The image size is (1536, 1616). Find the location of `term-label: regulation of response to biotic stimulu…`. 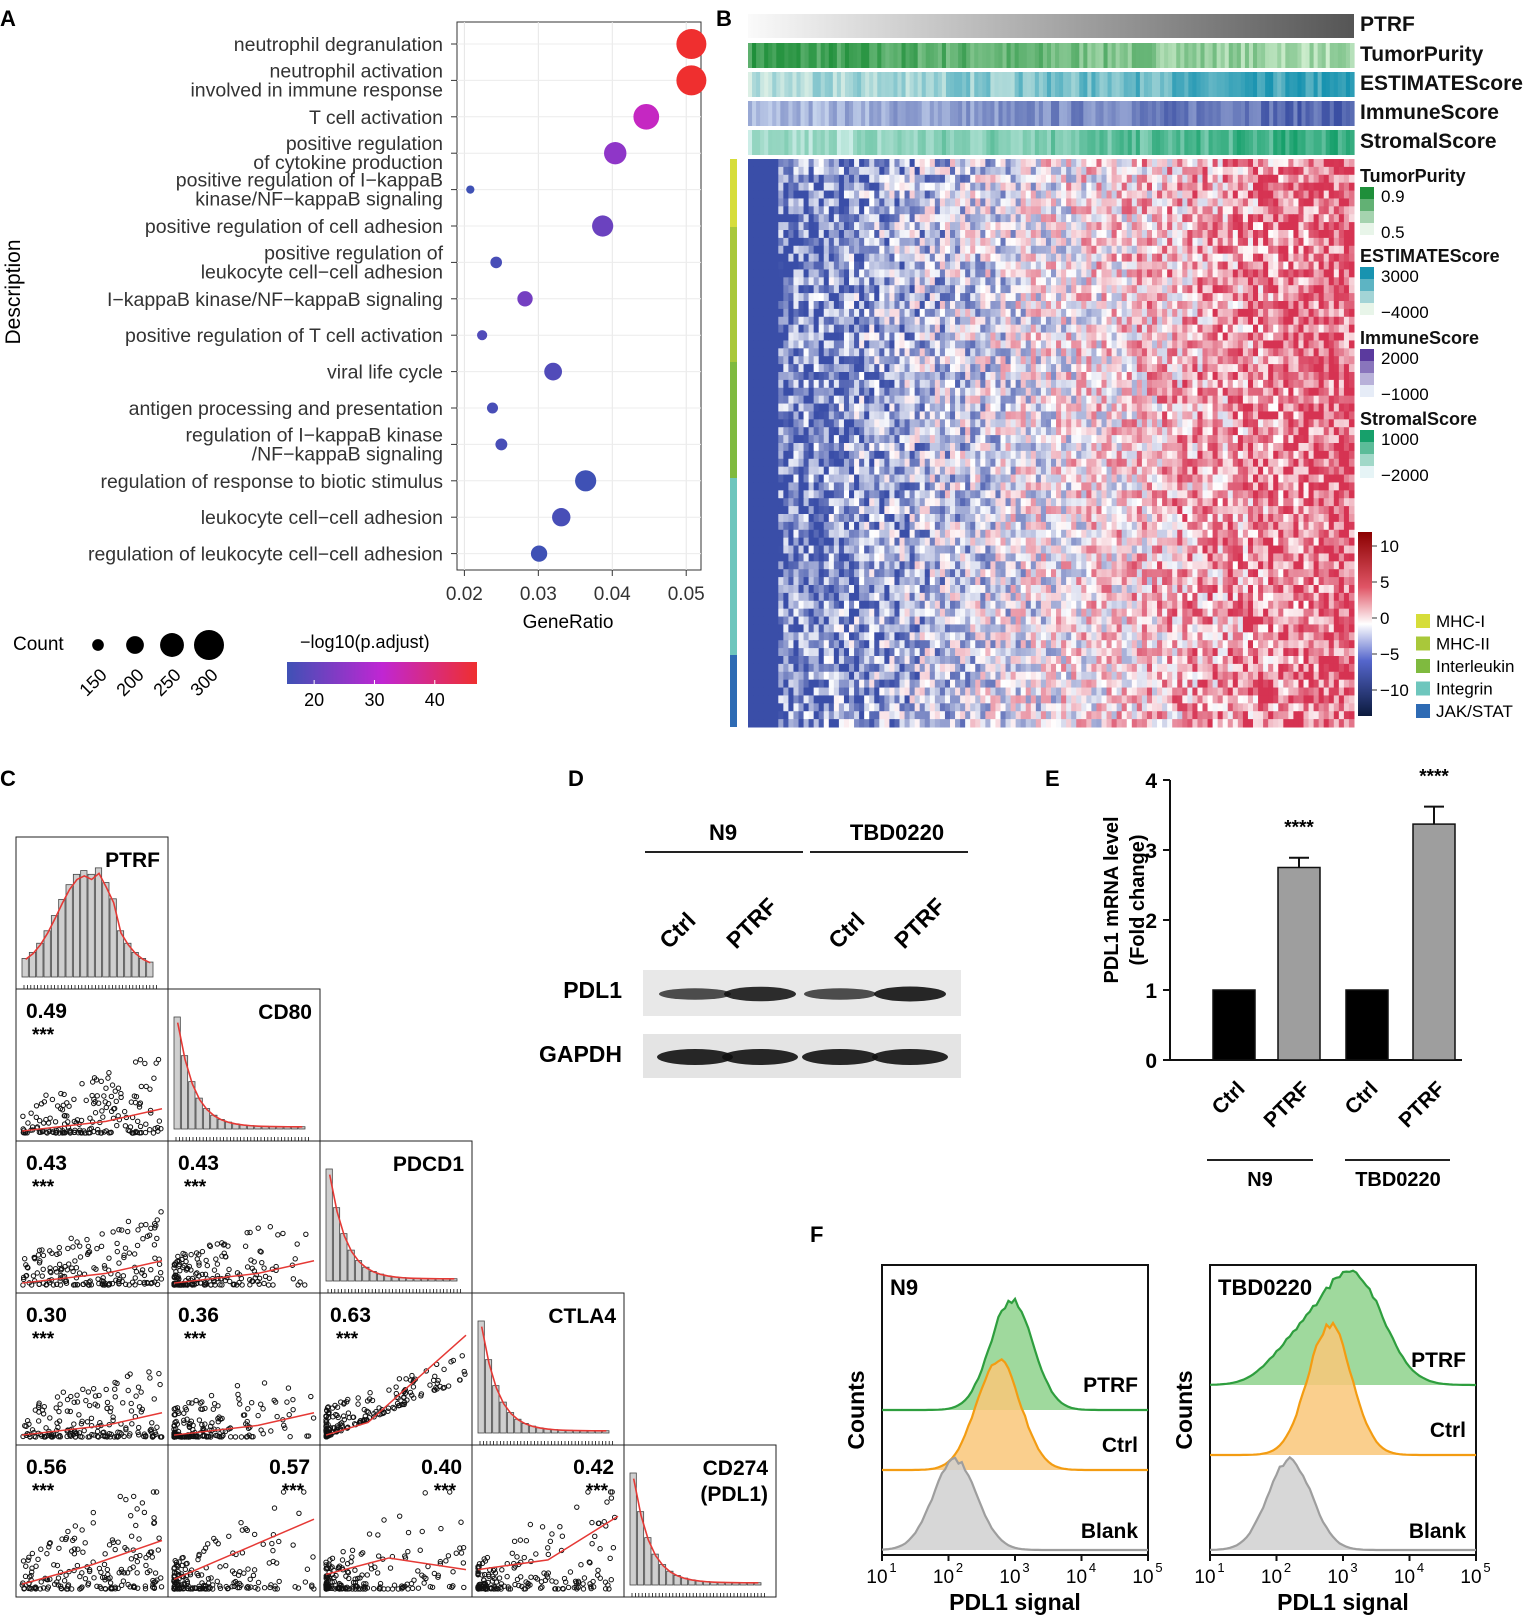

term-label: regulation of response to biotic stimulu… is located at coordinates (271, 482).